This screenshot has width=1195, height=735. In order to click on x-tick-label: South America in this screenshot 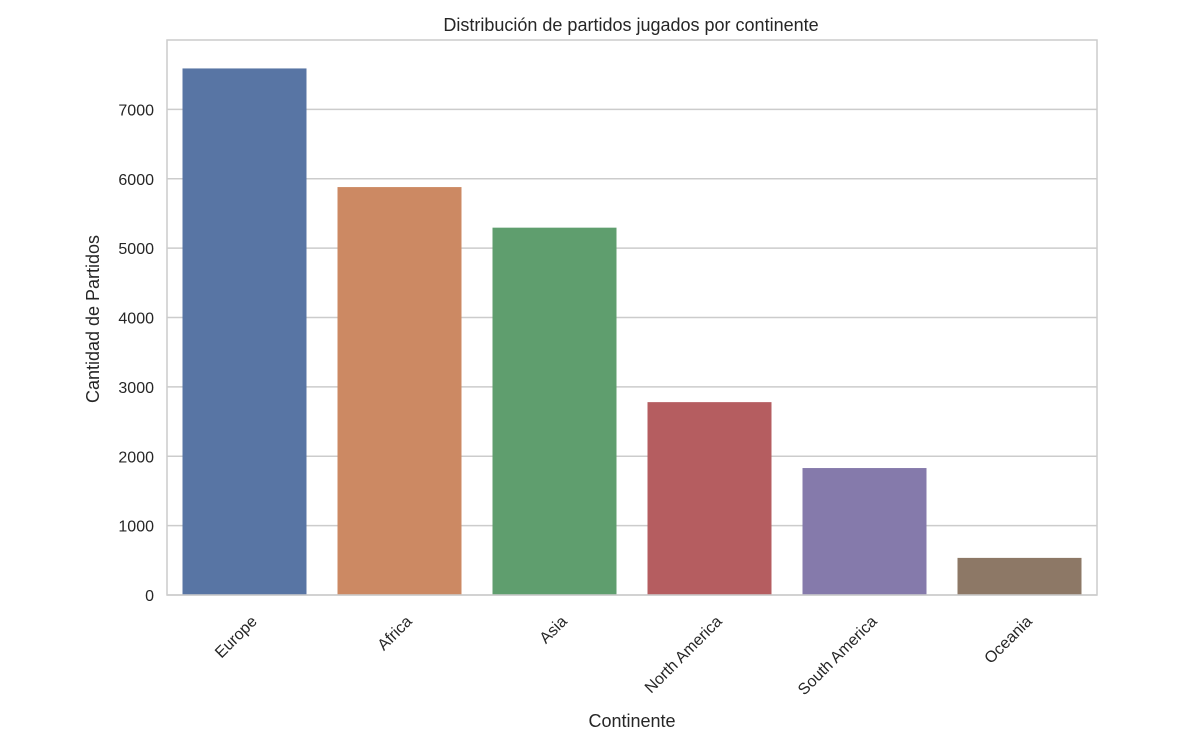, I will do `click(838, 656)`.